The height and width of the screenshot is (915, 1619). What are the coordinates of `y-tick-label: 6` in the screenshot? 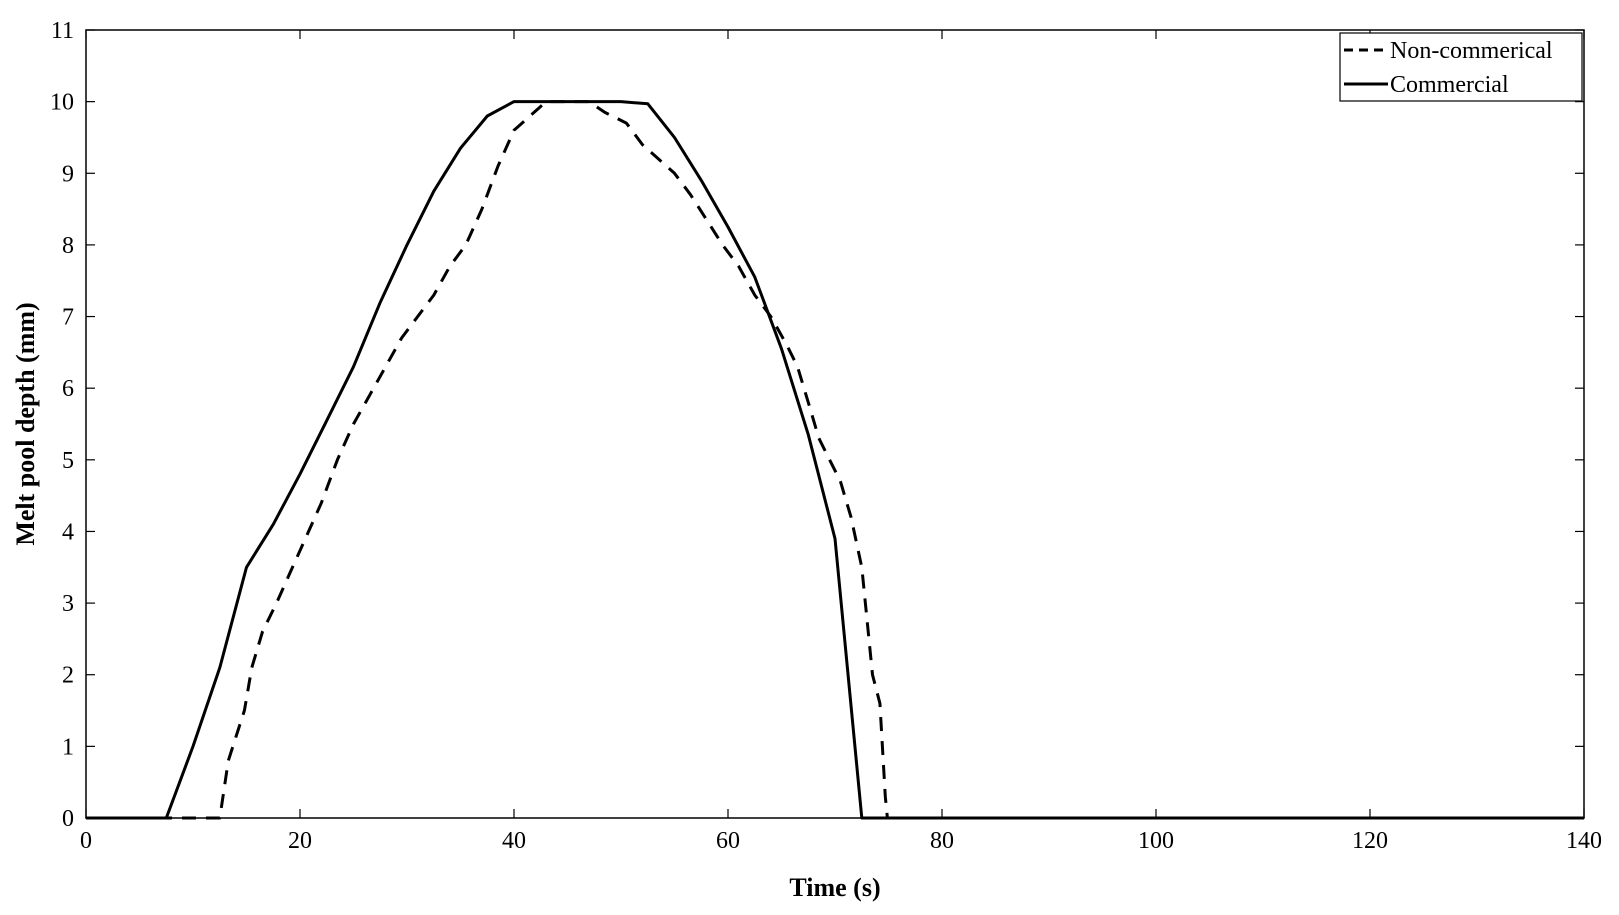 It's located at (68, 389).